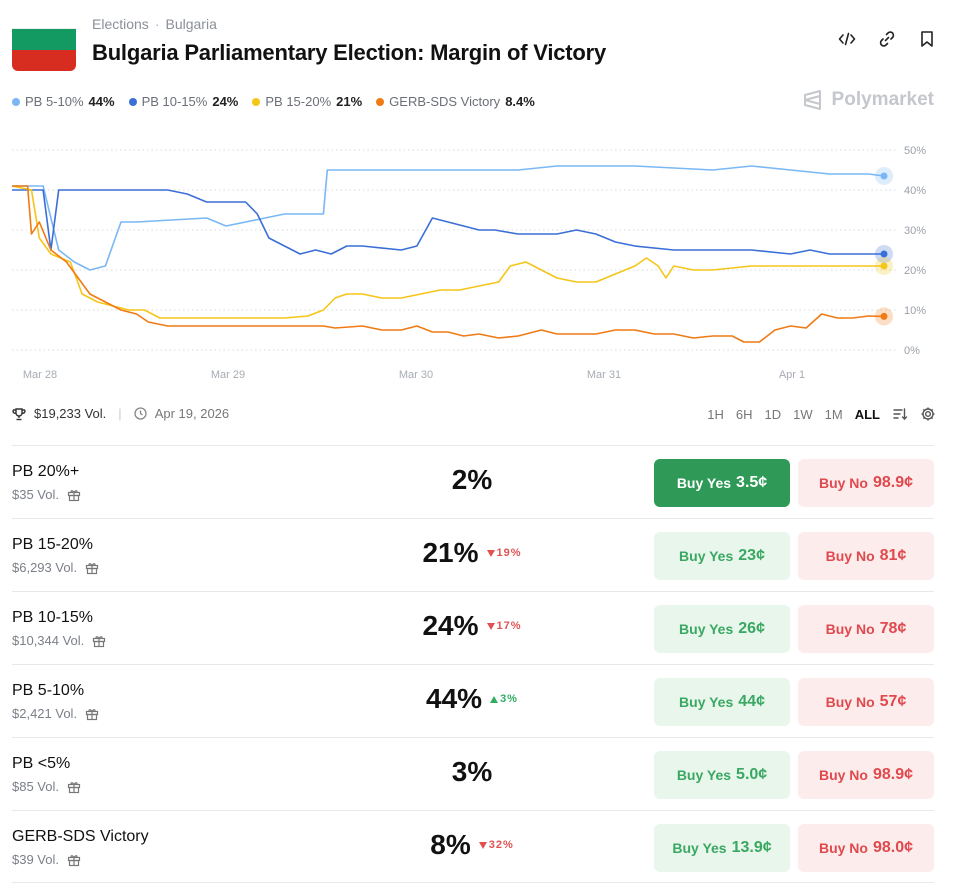 The height and width of the screenshot is (891, 954). What do you see at coordinates (54, 101) in the screenshot?
I see `legend-label: PB 5-10%` at bounding box center [54, 101].